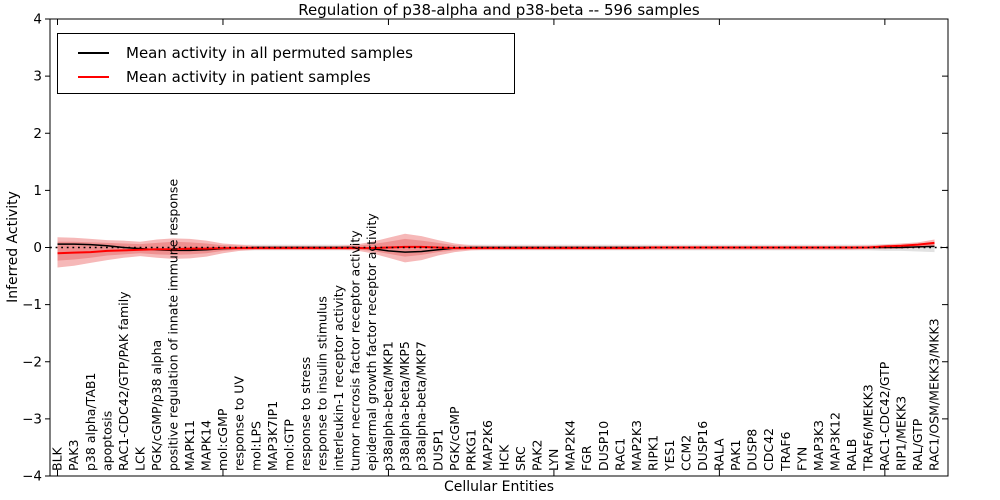 The height and width of the screenshot is (500, 1000). What do you see at coordinates (189, 445) in the screenshot?
I see `x-tick-label: MAPK11` at bounding box center [189, 445].